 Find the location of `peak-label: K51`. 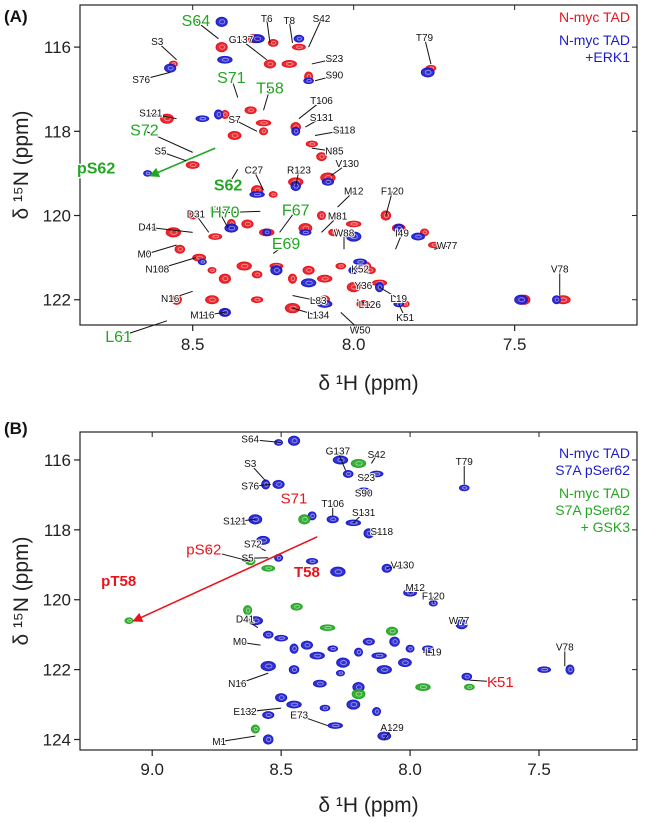

peak-label: K51 is located at coordinates (405, 318).